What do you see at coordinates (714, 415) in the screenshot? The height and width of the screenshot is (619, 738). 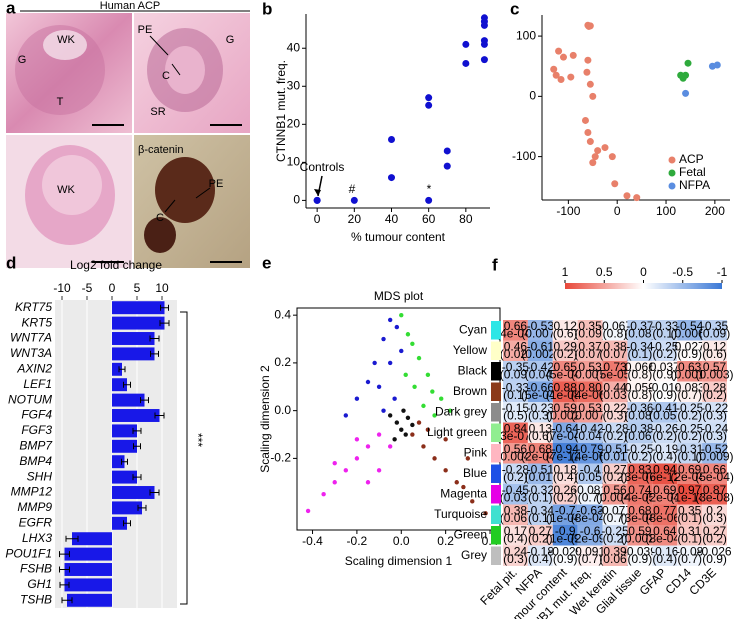 I see `cell-p-value: (0.3)` at bounding box center [714, 415].